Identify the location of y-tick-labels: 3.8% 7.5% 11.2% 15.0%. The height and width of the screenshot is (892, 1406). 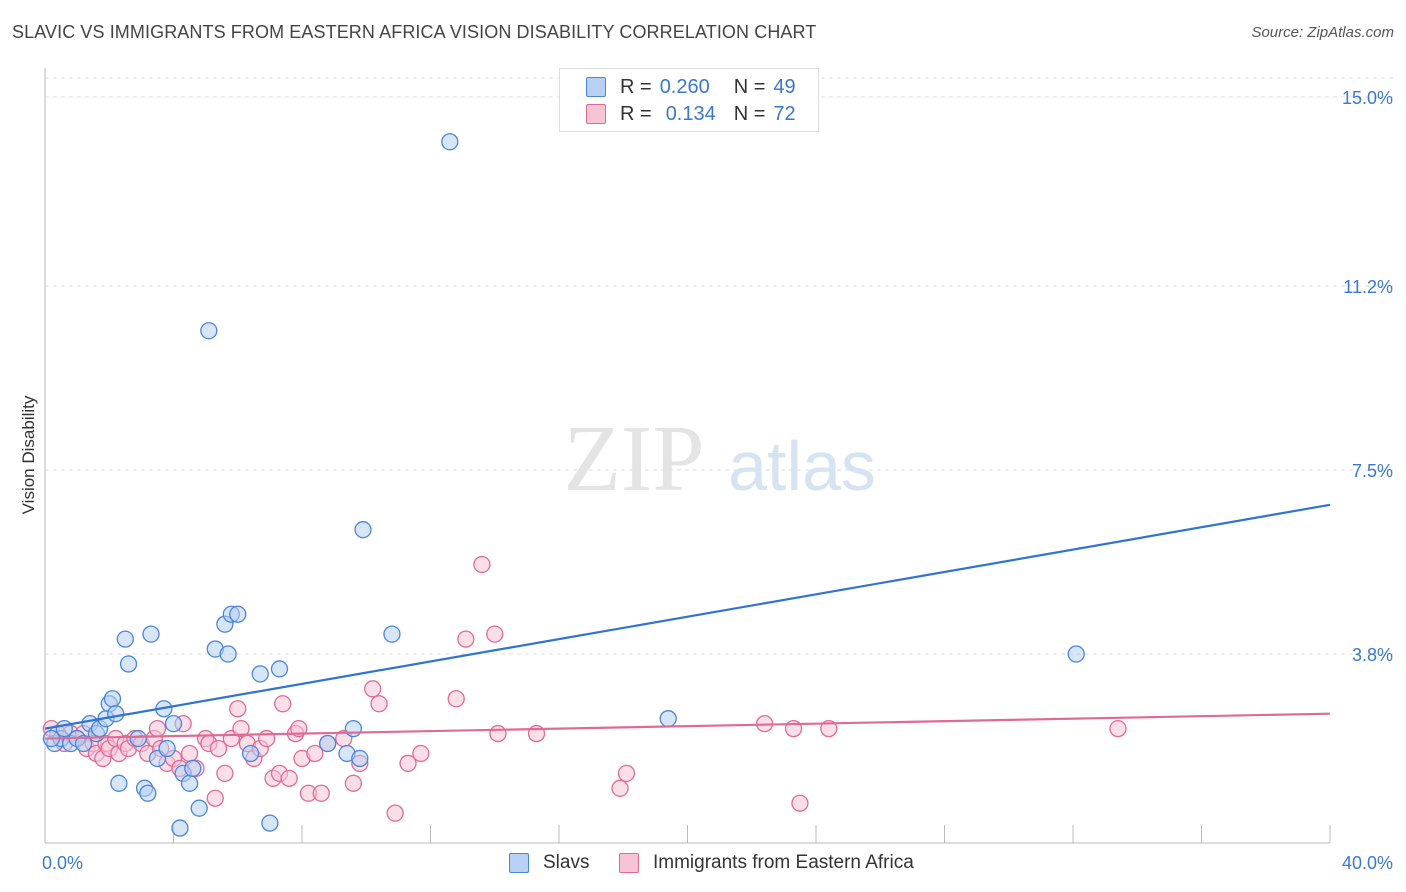
(1367, 376).